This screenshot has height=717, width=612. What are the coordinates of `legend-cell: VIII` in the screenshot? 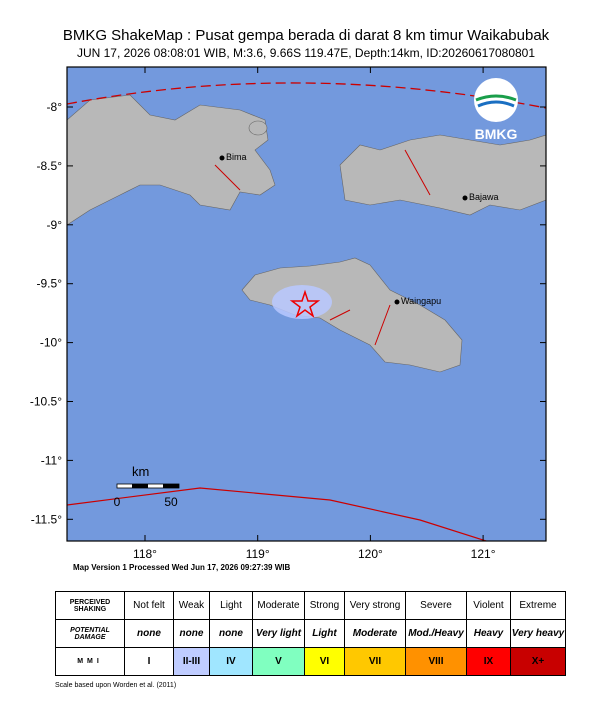 It's located at (436, 661).